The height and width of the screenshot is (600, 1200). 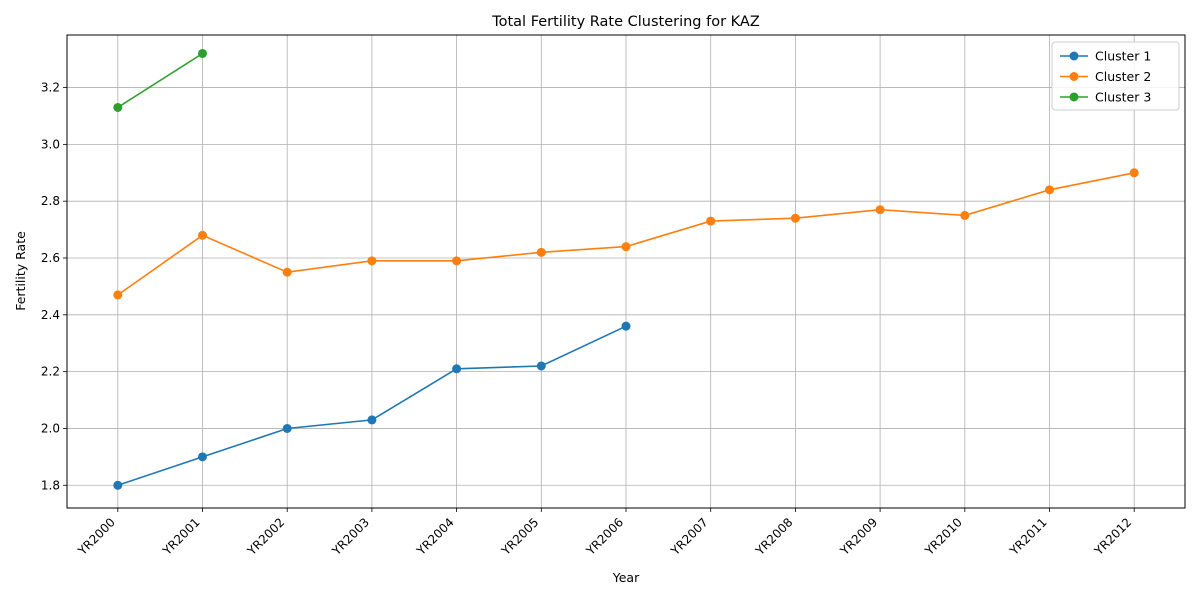 I want to click on legend-label: Cluster 3, so click(x=1123, y=97).